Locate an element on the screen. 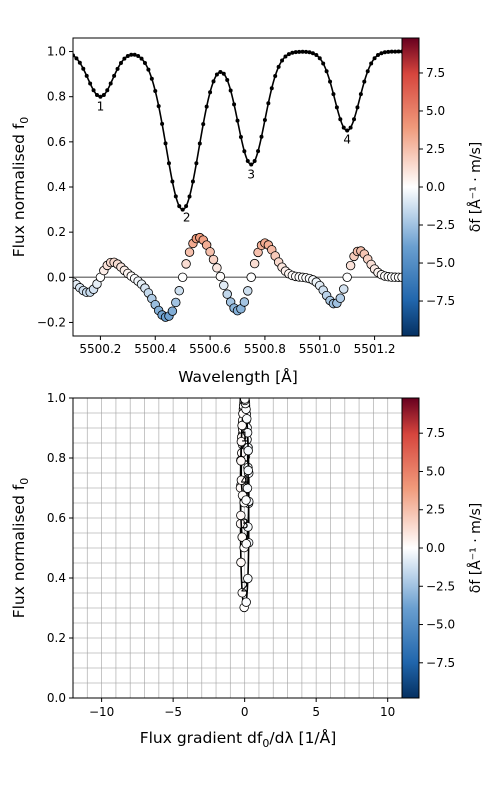 This screenshot has height=785, width=491. colorbar-tick-label: −7.5 is located at coordinates (440, 663).